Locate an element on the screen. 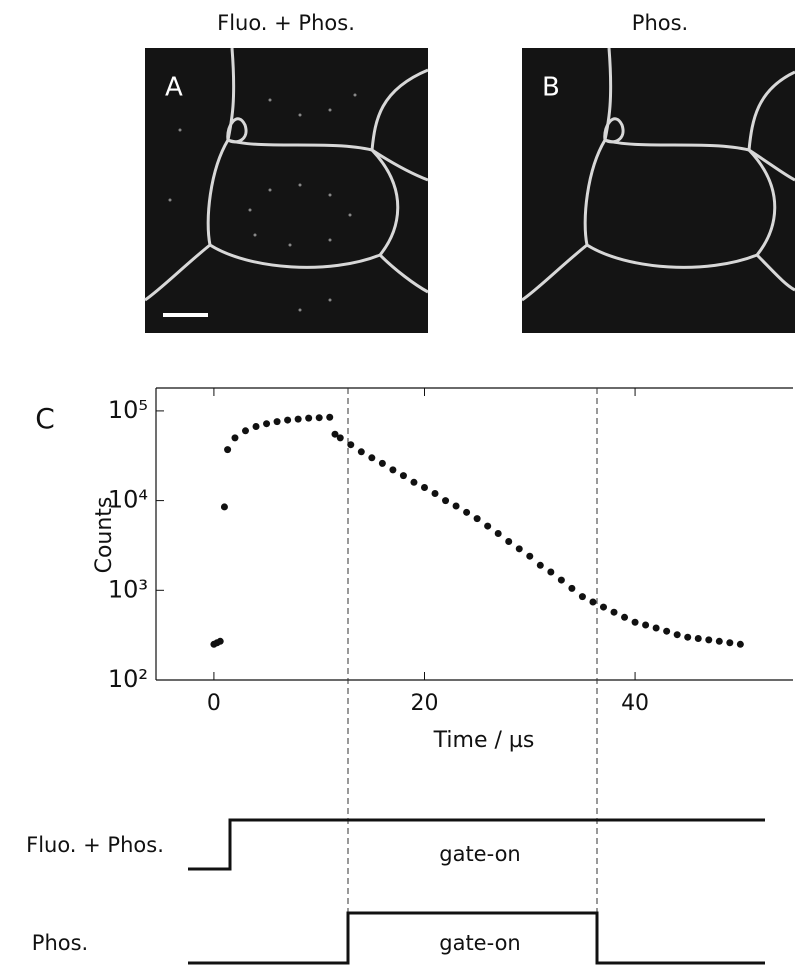 Image resolution: width=795 pixels, height=965 pixels. x-axis-label: Time / µs is located at coordinates (484, 740).